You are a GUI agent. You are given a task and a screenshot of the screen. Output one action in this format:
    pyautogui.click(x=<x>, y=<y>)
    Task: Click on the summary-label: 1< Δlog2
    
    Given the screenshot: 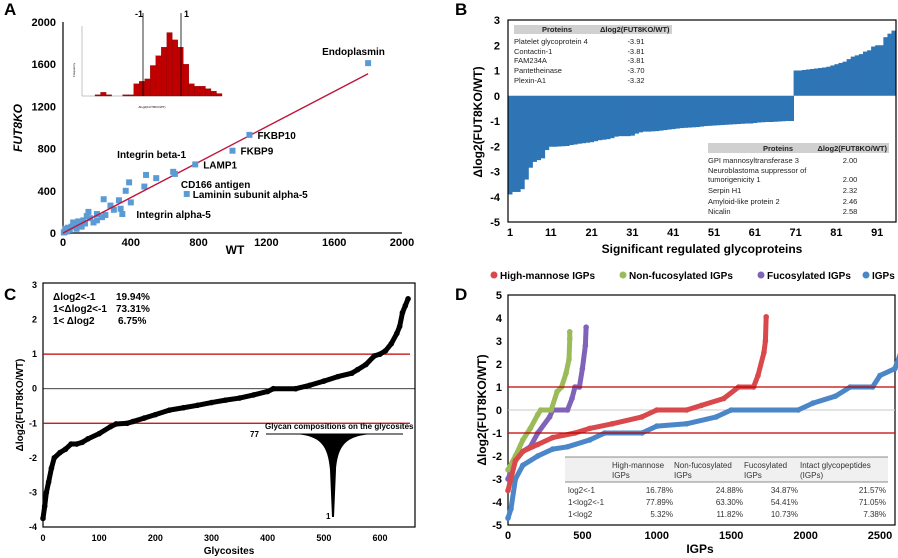 What is the action you would take?
    pyautogui.click(x=74, y=321)
    